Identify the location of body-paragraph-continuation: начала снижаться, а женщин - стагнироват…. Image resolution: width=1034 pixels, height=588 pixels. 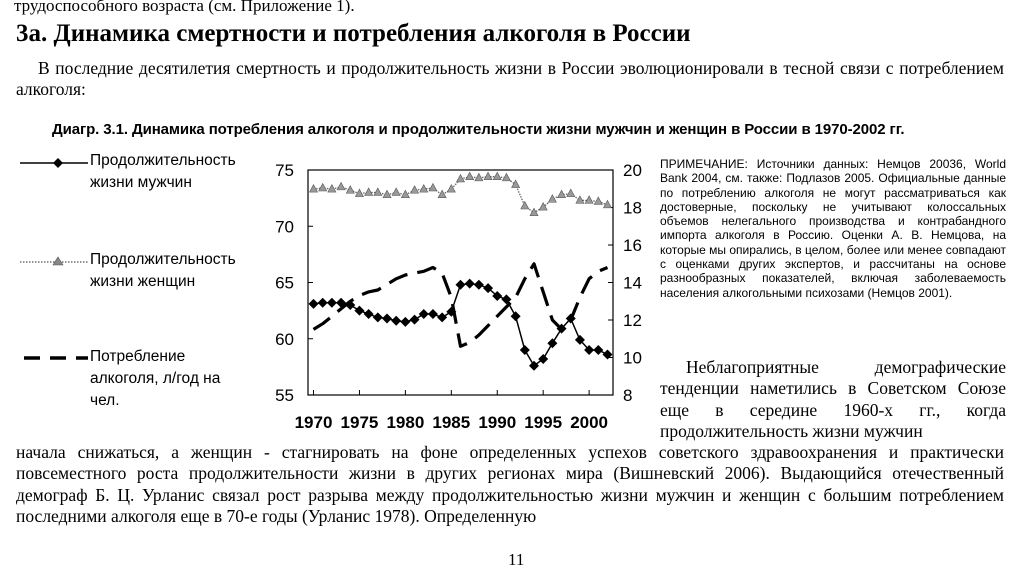
(510, 484).